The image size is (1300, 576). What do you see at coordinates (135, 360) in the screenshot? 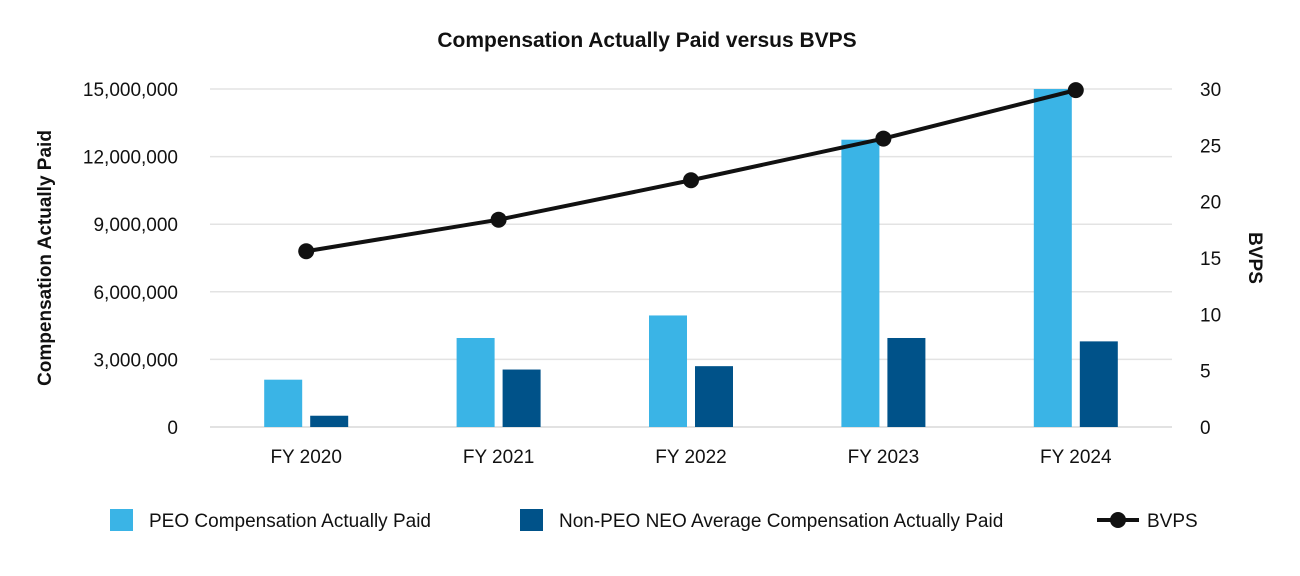
I see `y-tick-label: 3,000,000` at bounding box center [135, 360].